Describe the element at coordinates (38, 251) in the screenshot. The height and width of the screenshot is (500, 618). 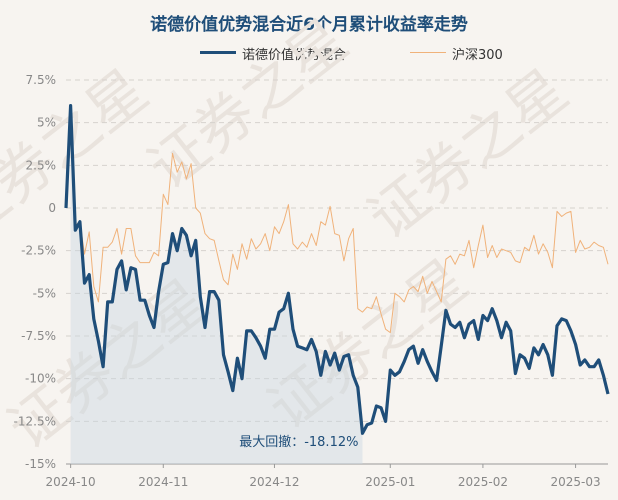
I see `y-tick-label: -2.5%` at that location.